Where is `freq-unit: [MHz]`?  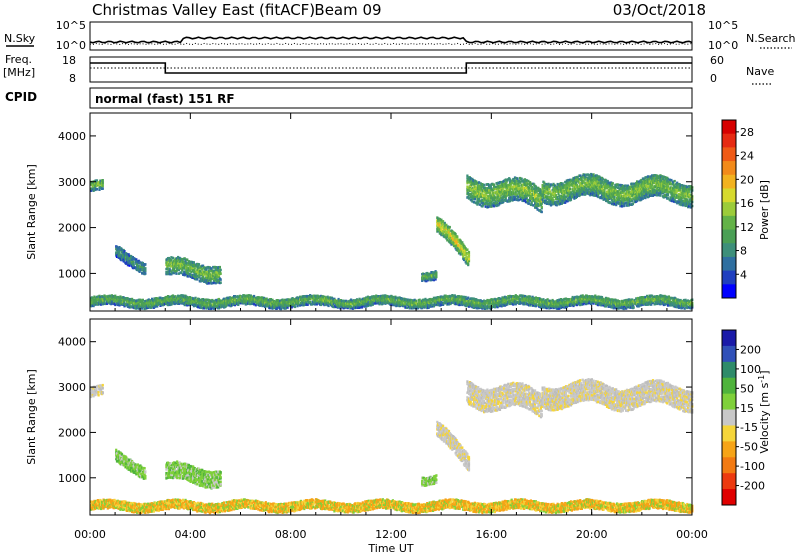
freq-unit: [MHz] is located at coordinates (19, 72).